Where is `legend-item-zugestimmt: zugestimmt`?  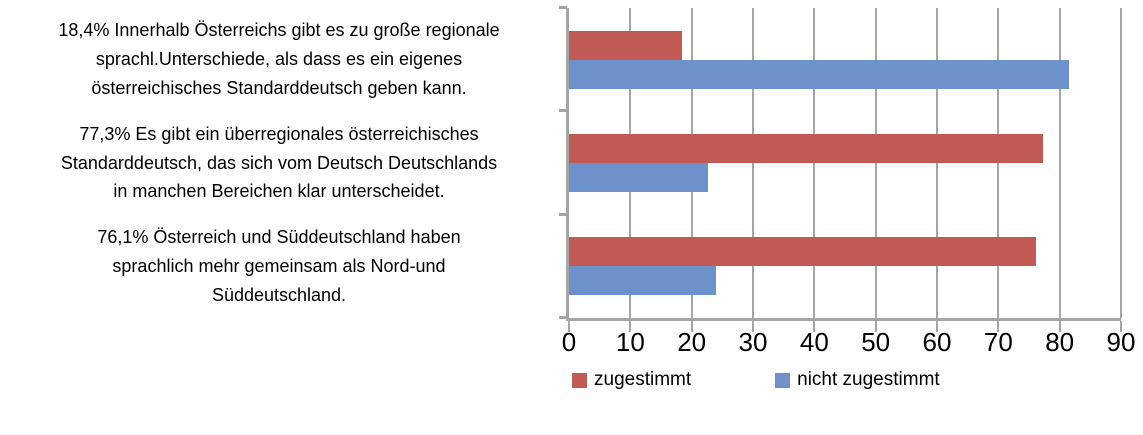 legend-item-zugestimmt: zugestimmt is located at coordinates (631, 380).